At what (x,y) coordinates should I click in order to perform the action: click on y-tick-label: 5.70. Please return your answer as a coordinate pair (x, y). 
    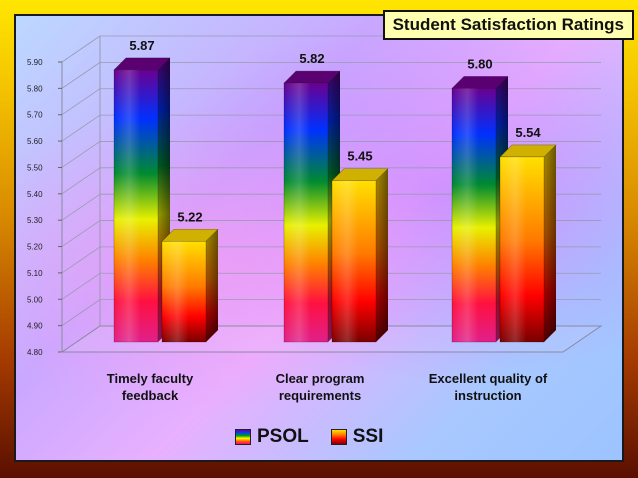
    Looking at the image, I should click on (35, 115).